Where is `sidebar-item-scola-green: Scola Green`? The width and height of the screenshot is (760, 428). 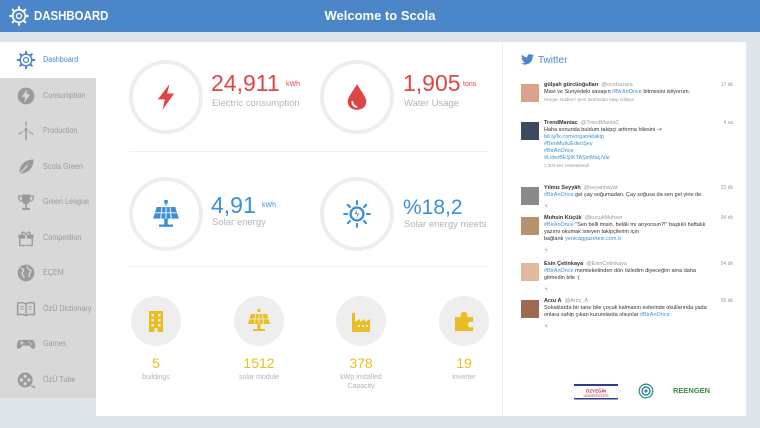
sidebar-item-scola-green: Scola Green is located at coordinates (48, 167).